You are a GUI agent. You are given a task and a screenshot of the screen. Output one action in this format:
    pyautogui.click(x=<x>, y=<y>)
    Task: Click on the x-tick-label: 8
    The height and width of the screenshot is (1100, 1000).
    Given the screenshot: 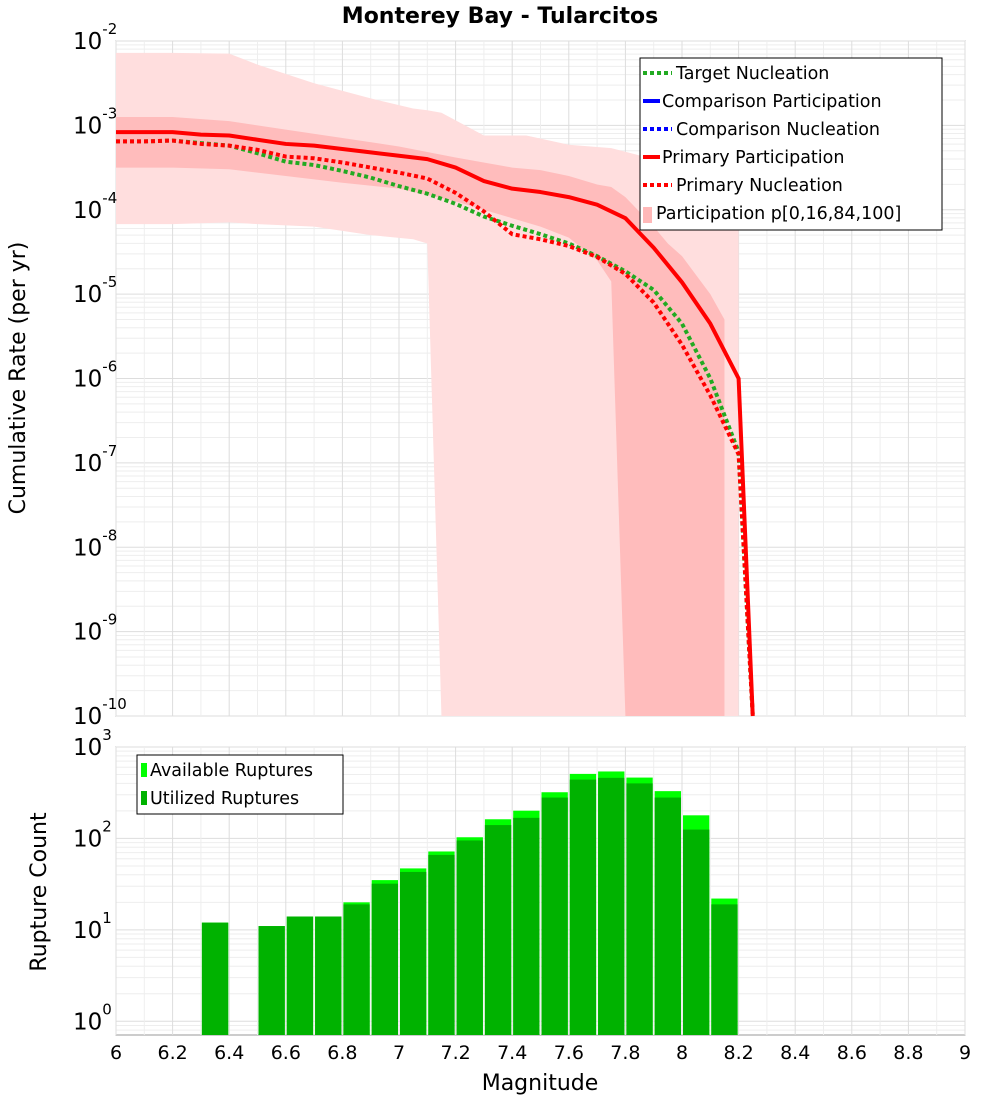 What is the action you would take?
    pyautogui.click(x=682, y=1053)
    